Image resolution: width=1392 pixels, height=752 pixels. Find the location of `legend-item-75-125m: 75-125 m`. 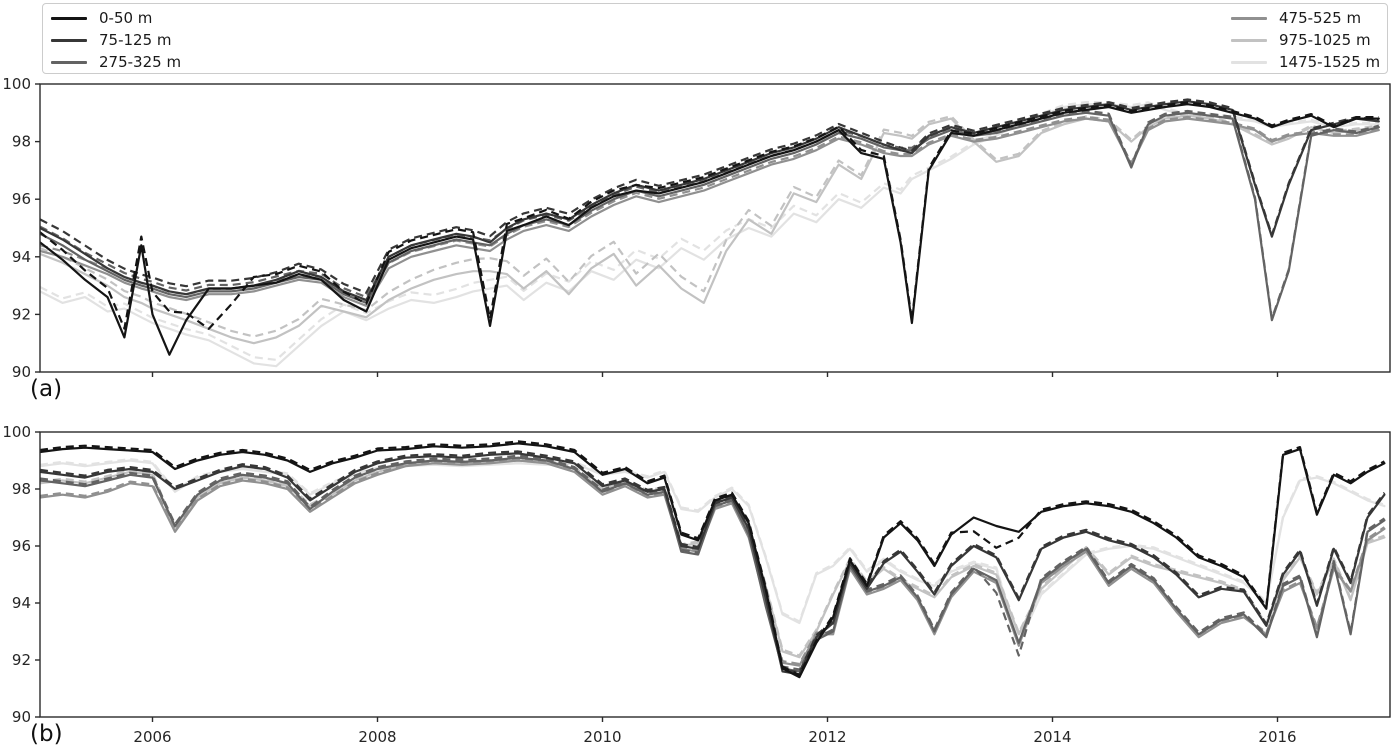

legend-item-75-125m: 75-125 m is located at coordinates (116, 40).